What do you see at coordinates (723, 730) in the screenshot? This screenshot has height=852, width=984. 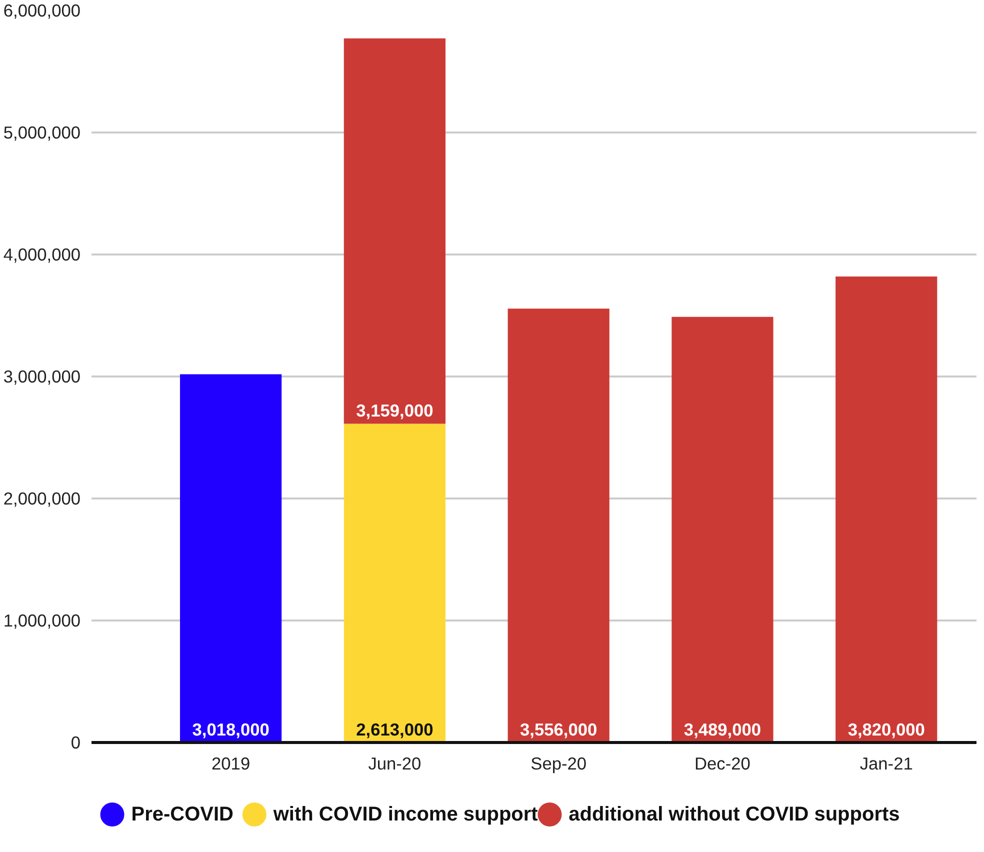 I see `data-label: 3,489,000` at bounding box center [723, 730].